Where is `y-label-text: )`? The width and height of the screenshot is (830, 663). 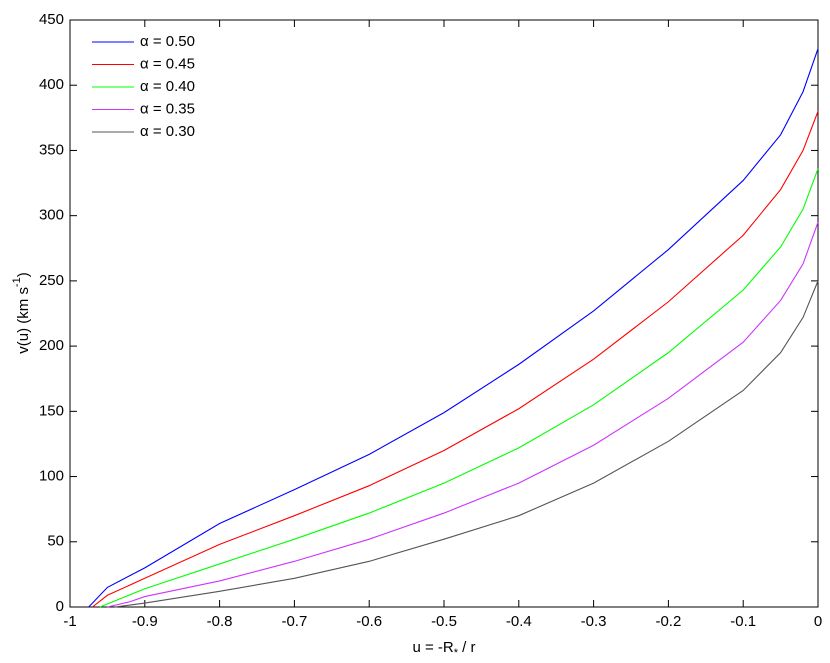
y-label-text: ) is located at coordinates (23, 274).